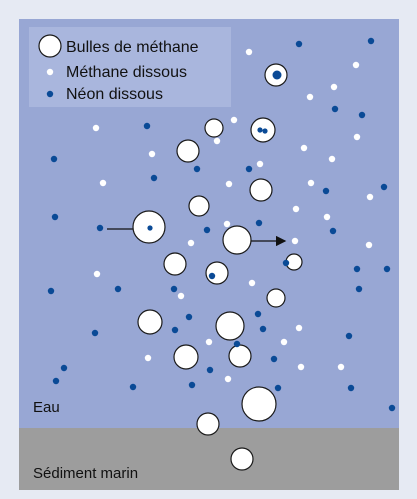  I want to click on legend-bubbles-label: Bulles de méthane, so click(132, 47).